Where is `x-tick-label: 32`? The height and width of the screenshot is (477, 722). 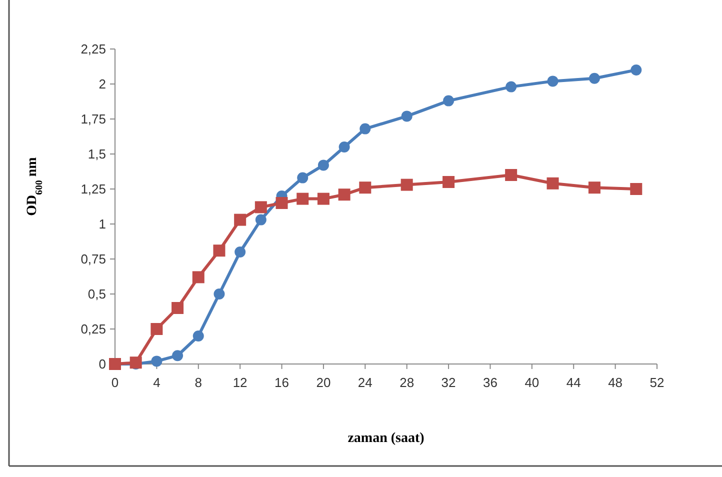
x-tick-label: 32 is located at coordinates (448, 382).